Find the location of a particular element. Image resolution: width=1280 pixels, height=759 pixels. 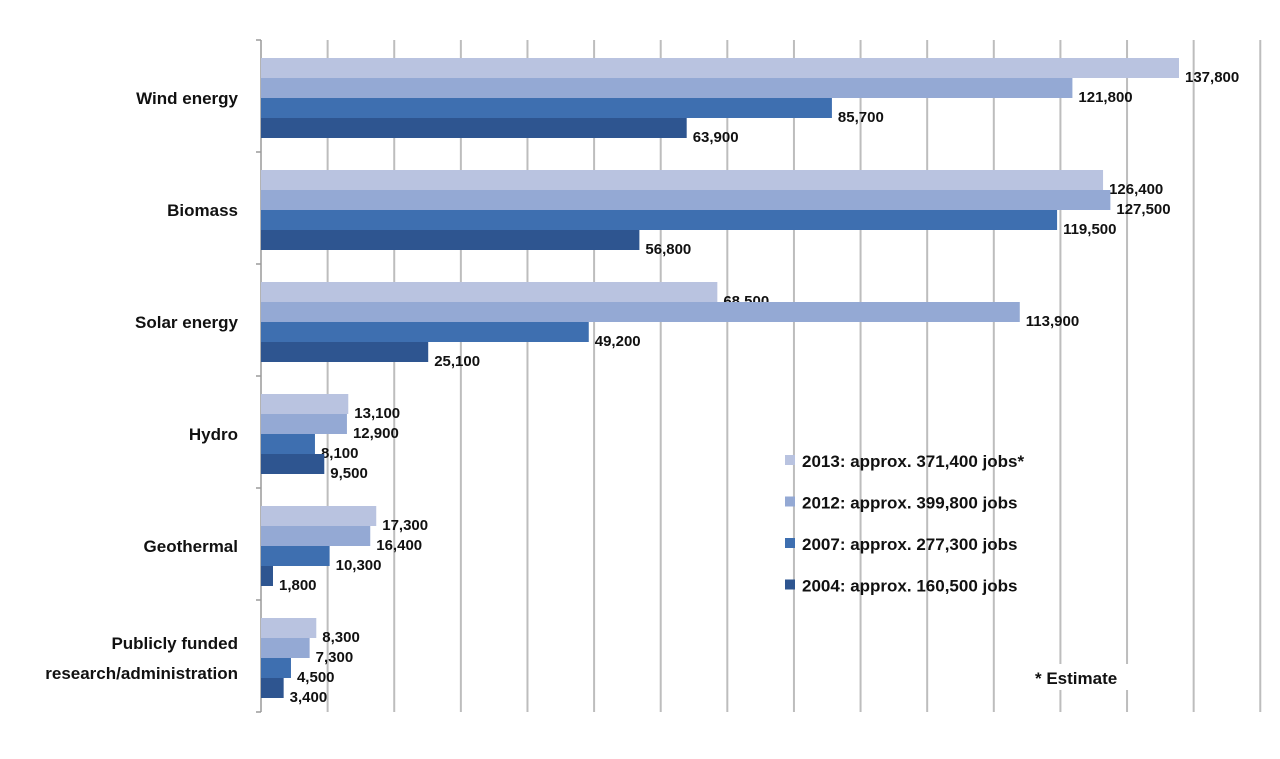

legend-label: 2013: approx. 371,400 jobs* is located at coordinates (913, 461).